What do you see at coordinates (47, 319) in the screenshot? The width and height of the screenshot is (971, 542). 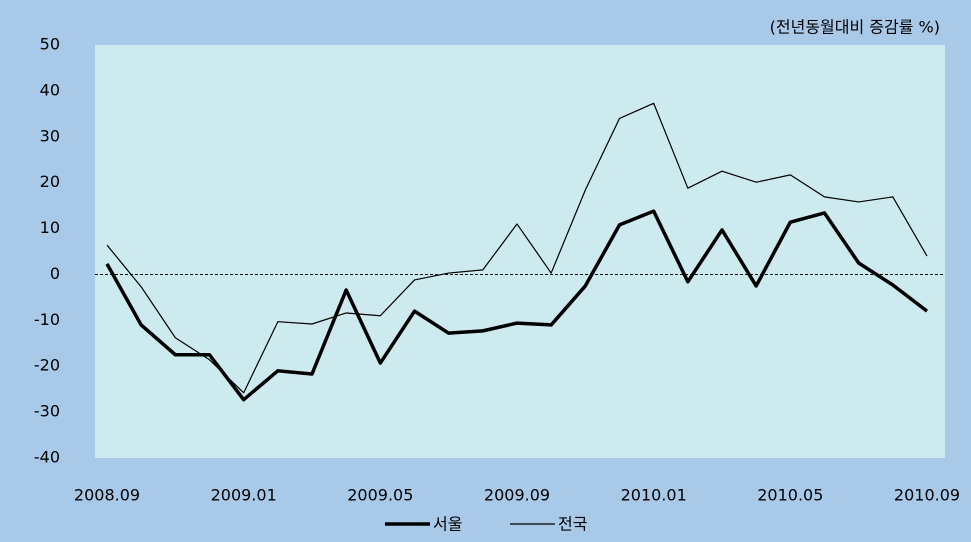 I see `y-tick-label: -10` at bounding box center [47, 319].